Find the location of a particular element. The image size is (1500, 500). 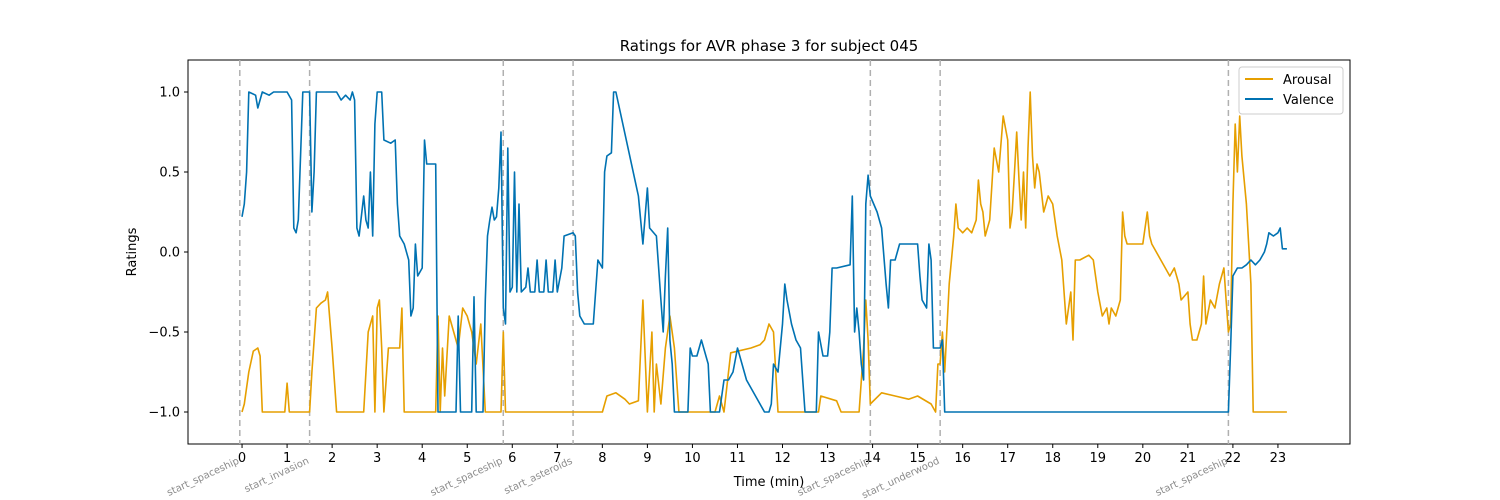

y-tick-label: −1.0 is located at coordinates (164, 413).